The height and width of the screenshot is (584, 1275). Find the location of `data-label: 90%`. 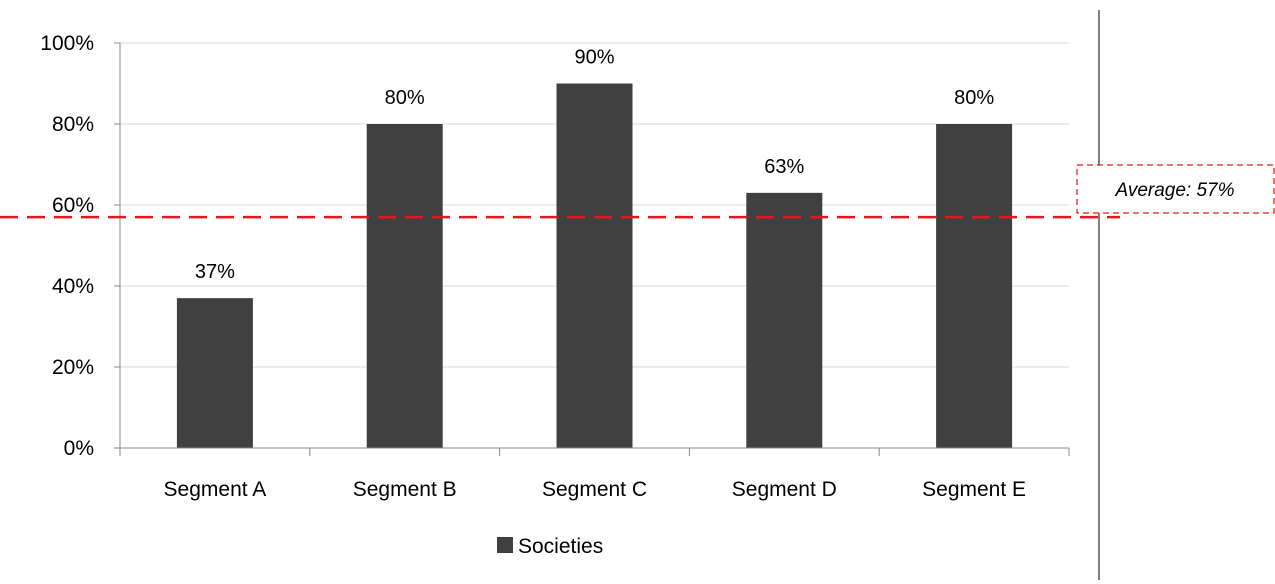

data-label: 90% is located at coordinates (594, 58).